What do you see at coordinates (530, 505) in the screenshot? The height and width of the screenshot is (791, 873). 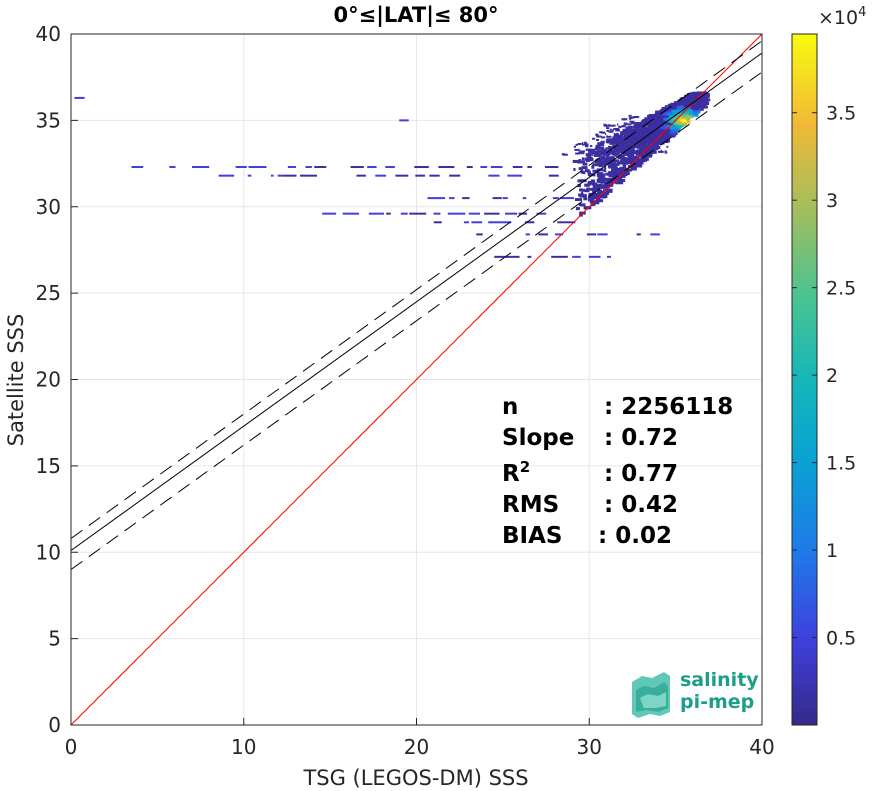 I see `stat-label: RMS` at bounding box center [530, 505].